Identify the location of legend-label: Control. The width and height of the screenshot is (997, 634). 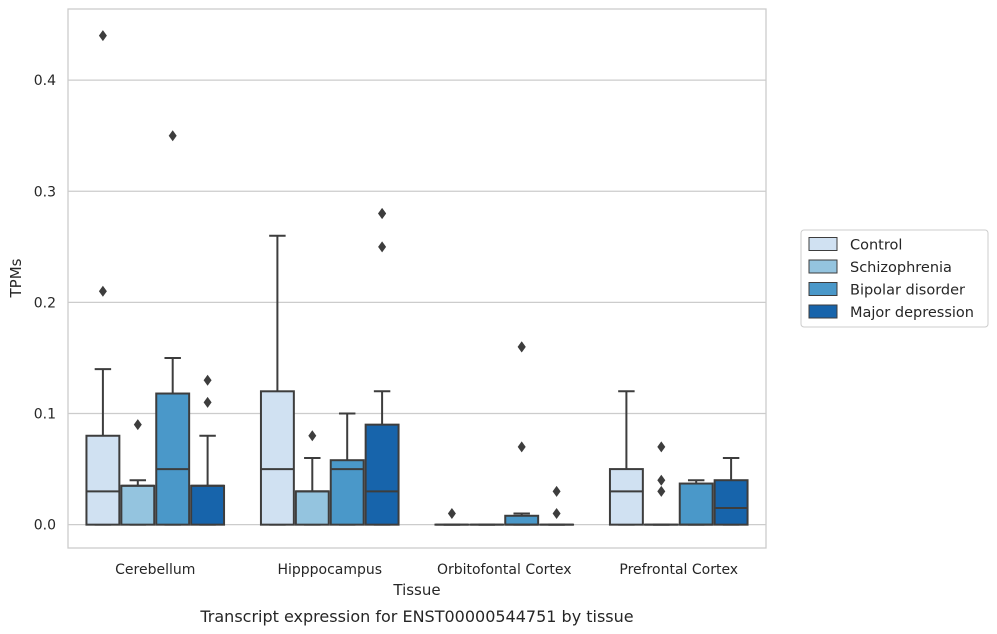
(876, 246).